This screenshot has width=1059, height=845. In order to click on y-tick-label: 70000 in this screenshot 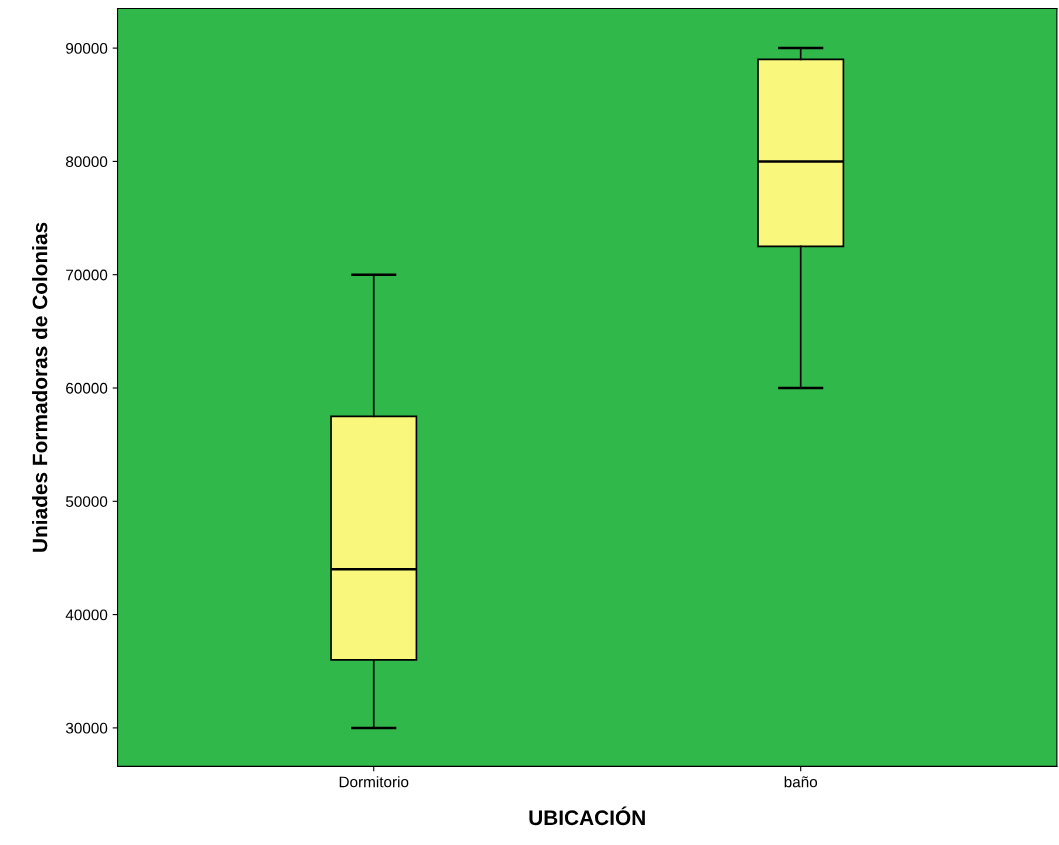, I will do `click(87, 275)`.